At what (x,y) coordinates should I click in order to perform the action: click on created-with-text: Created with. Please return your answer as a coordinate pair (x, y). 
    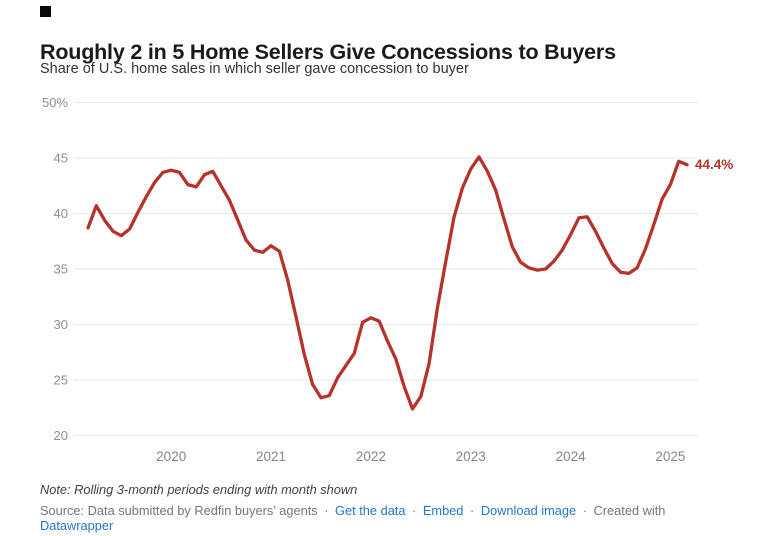
    Looking at the image, I should click on (629, 510).